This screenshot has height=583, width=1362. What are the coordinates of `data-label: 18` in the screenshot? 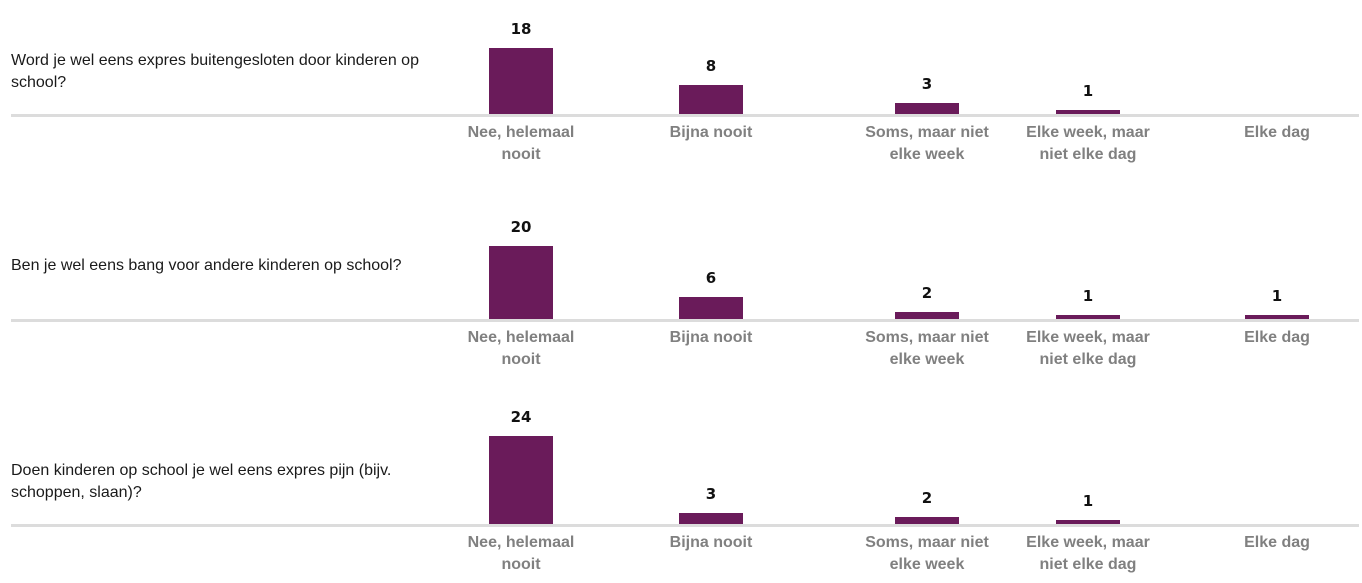 It's located at (521, 29).